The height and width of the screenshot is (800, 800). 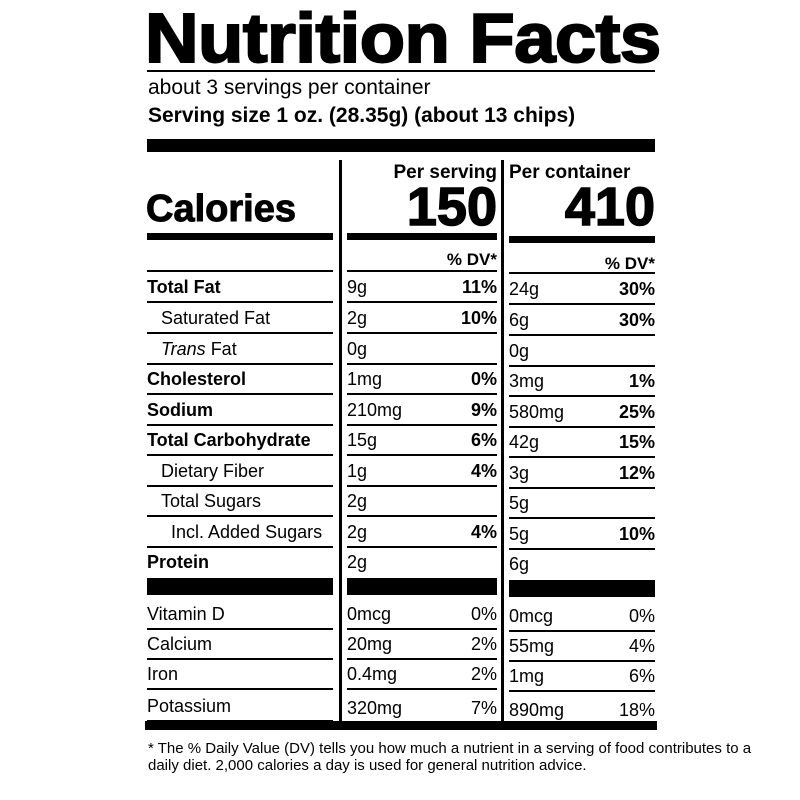 What do you see at coordinates (370, 644) in the screenshot?
I see `serving-amount: 20mg` at bounding box center [370, 644].